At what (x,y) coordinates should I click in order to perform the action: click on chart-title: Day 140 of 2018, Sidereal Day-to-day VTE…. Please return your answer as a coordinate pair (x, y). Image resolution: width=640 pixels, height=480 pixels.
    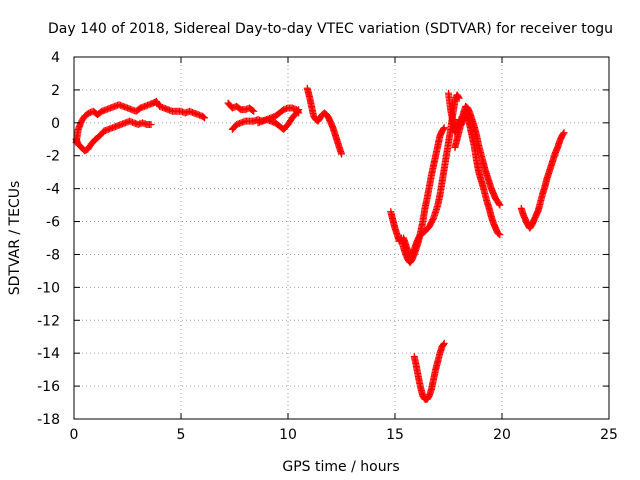
    Looking at the image, I should click on (330, 29).